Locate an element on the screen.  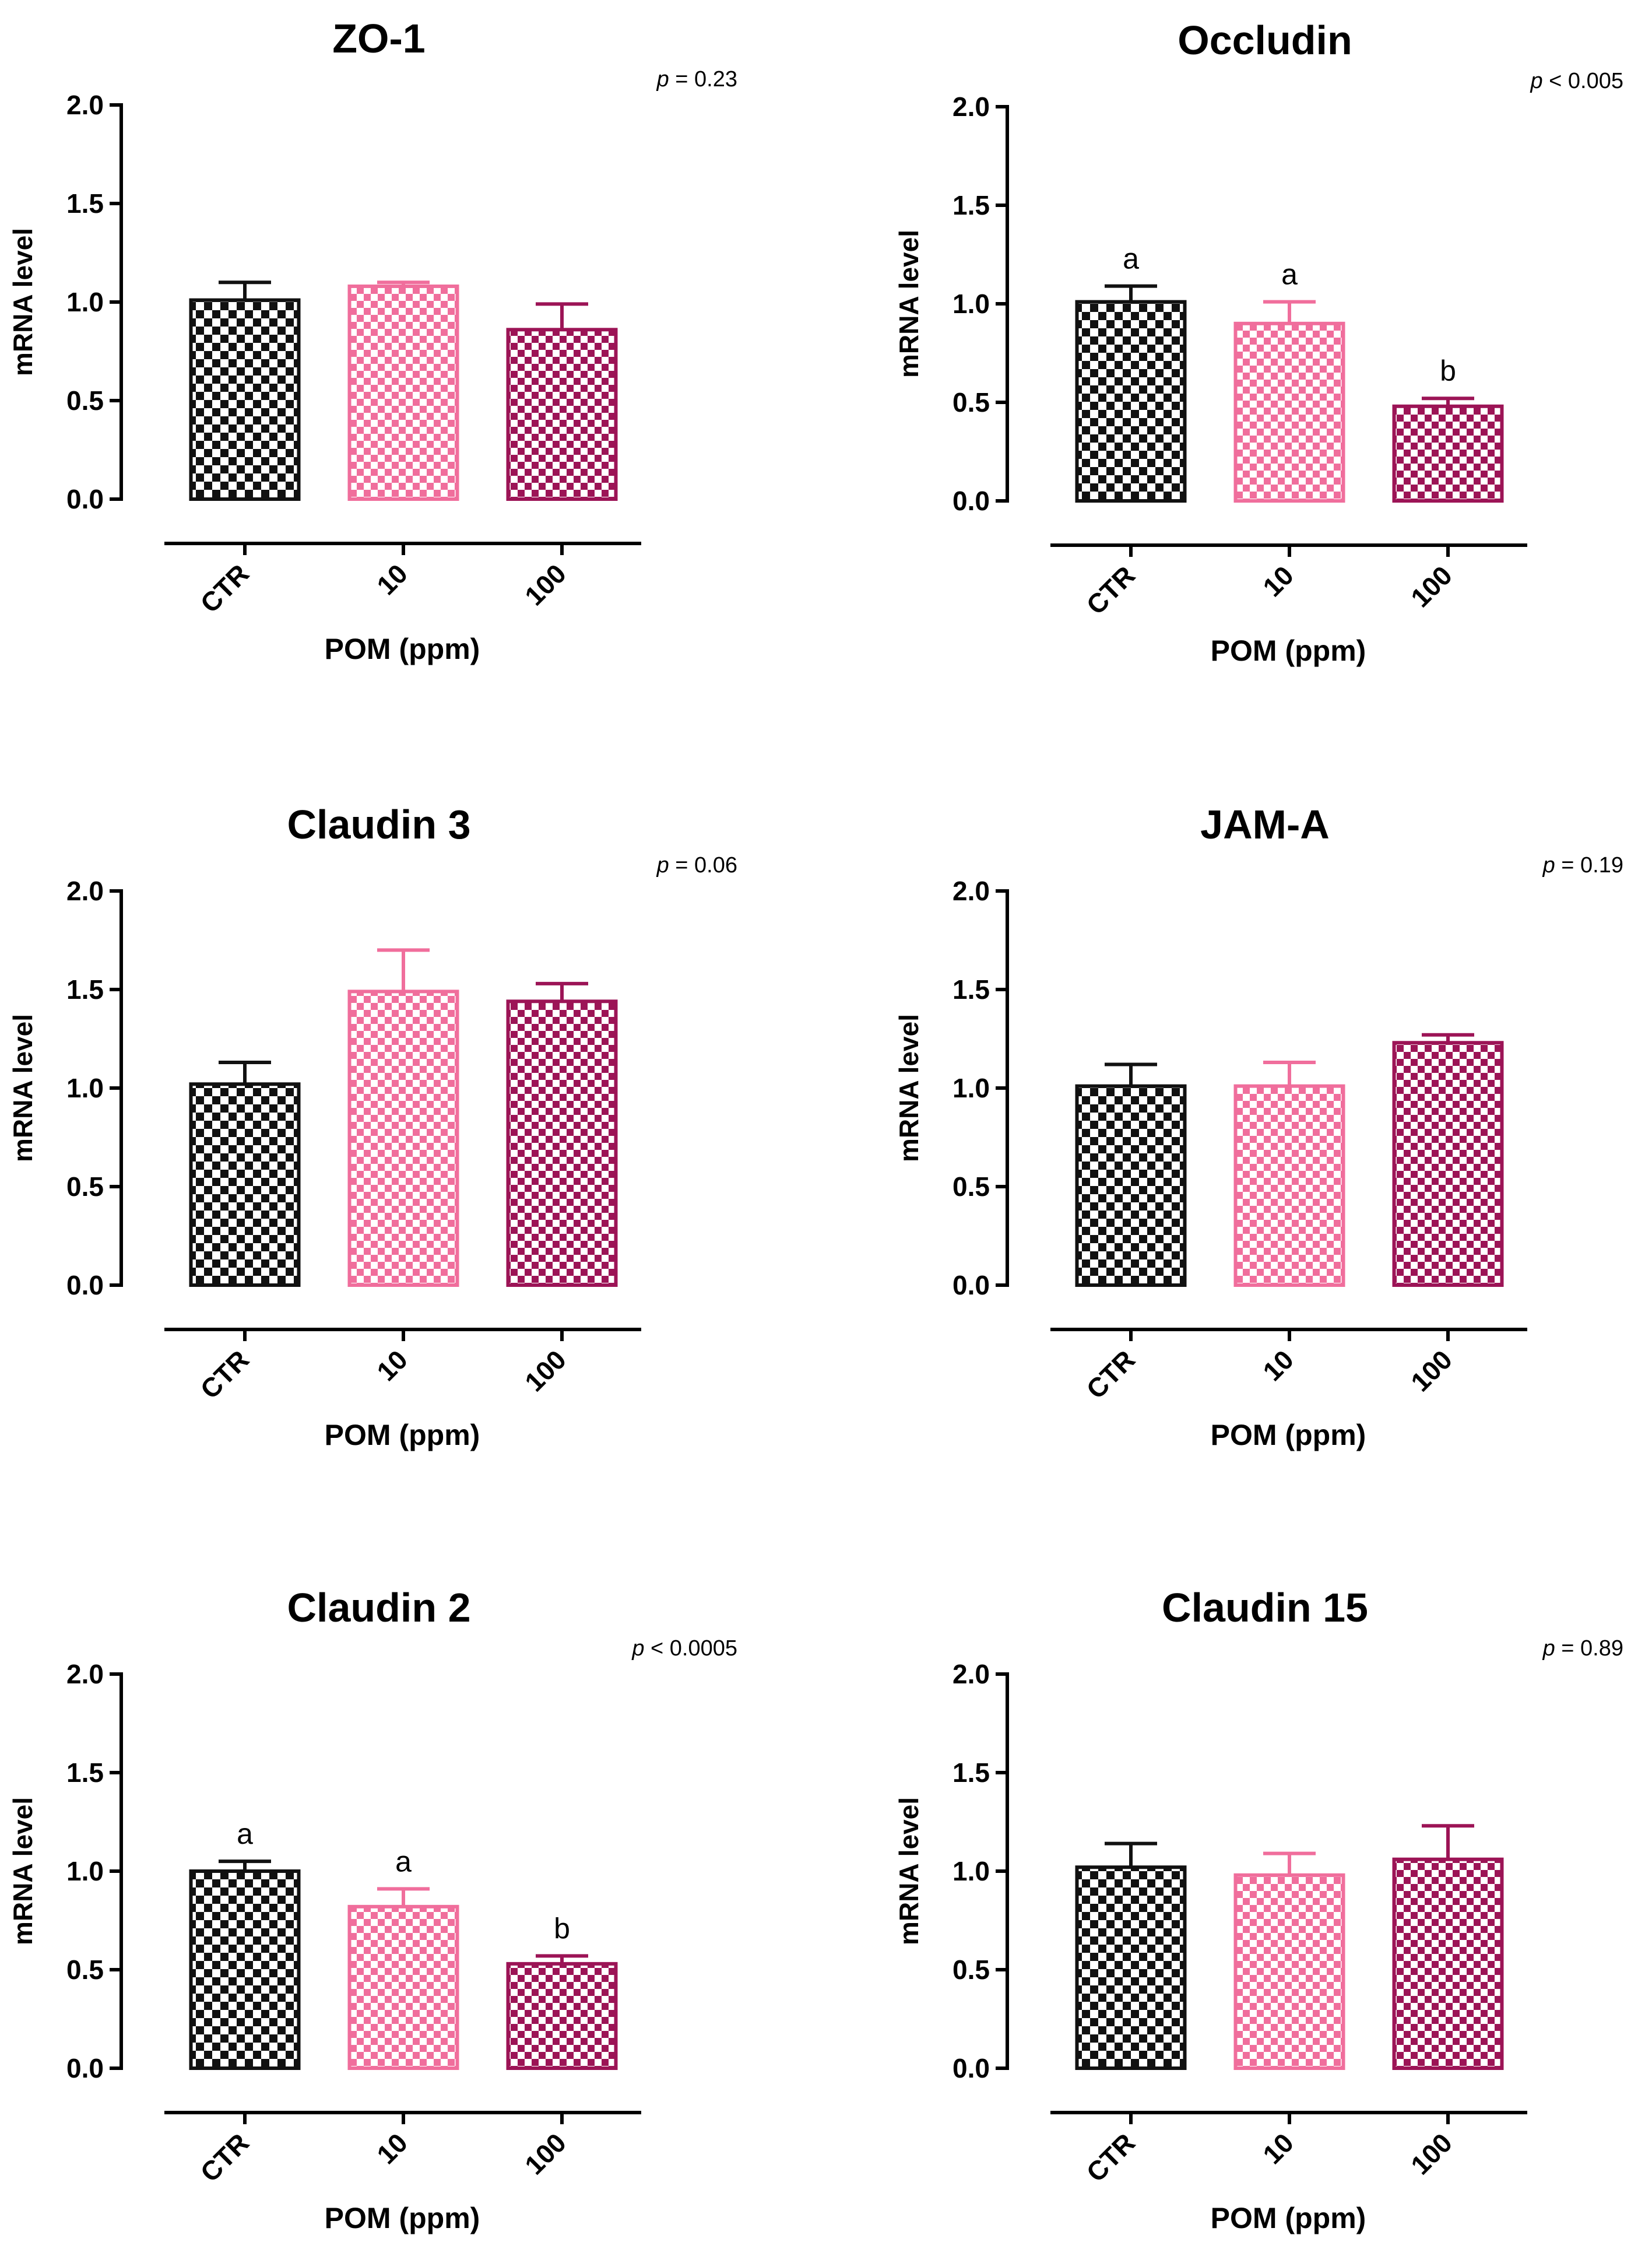
panel-title: Occludin is located at coordinates (1265, 40).